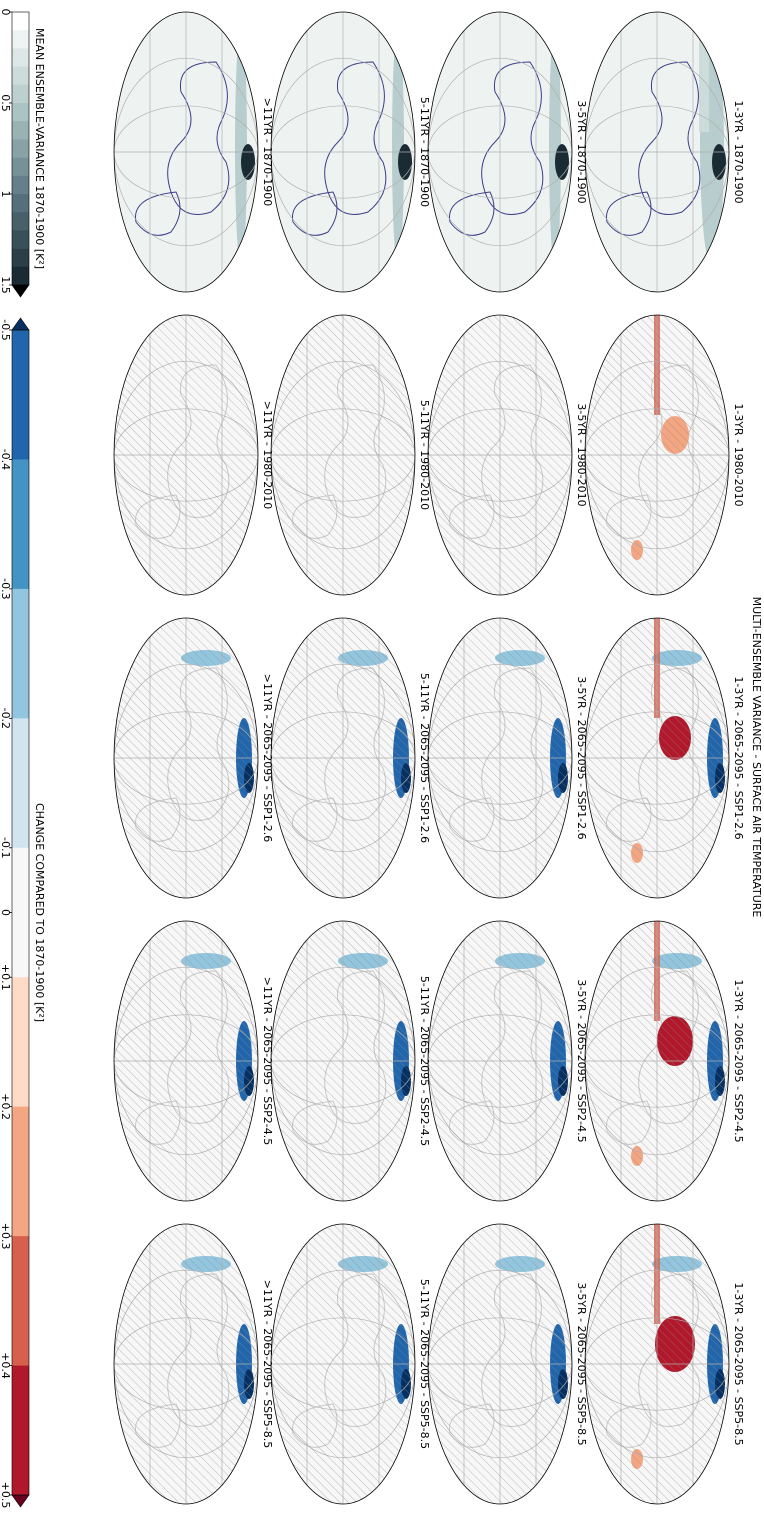 This screenshot has height=1514, width=764. Describe the element at coordinates (581, 1363) in the screenshot. I see `panel-label: 3-5YR - 2065-2095 - SSP5-8.5` at that location.